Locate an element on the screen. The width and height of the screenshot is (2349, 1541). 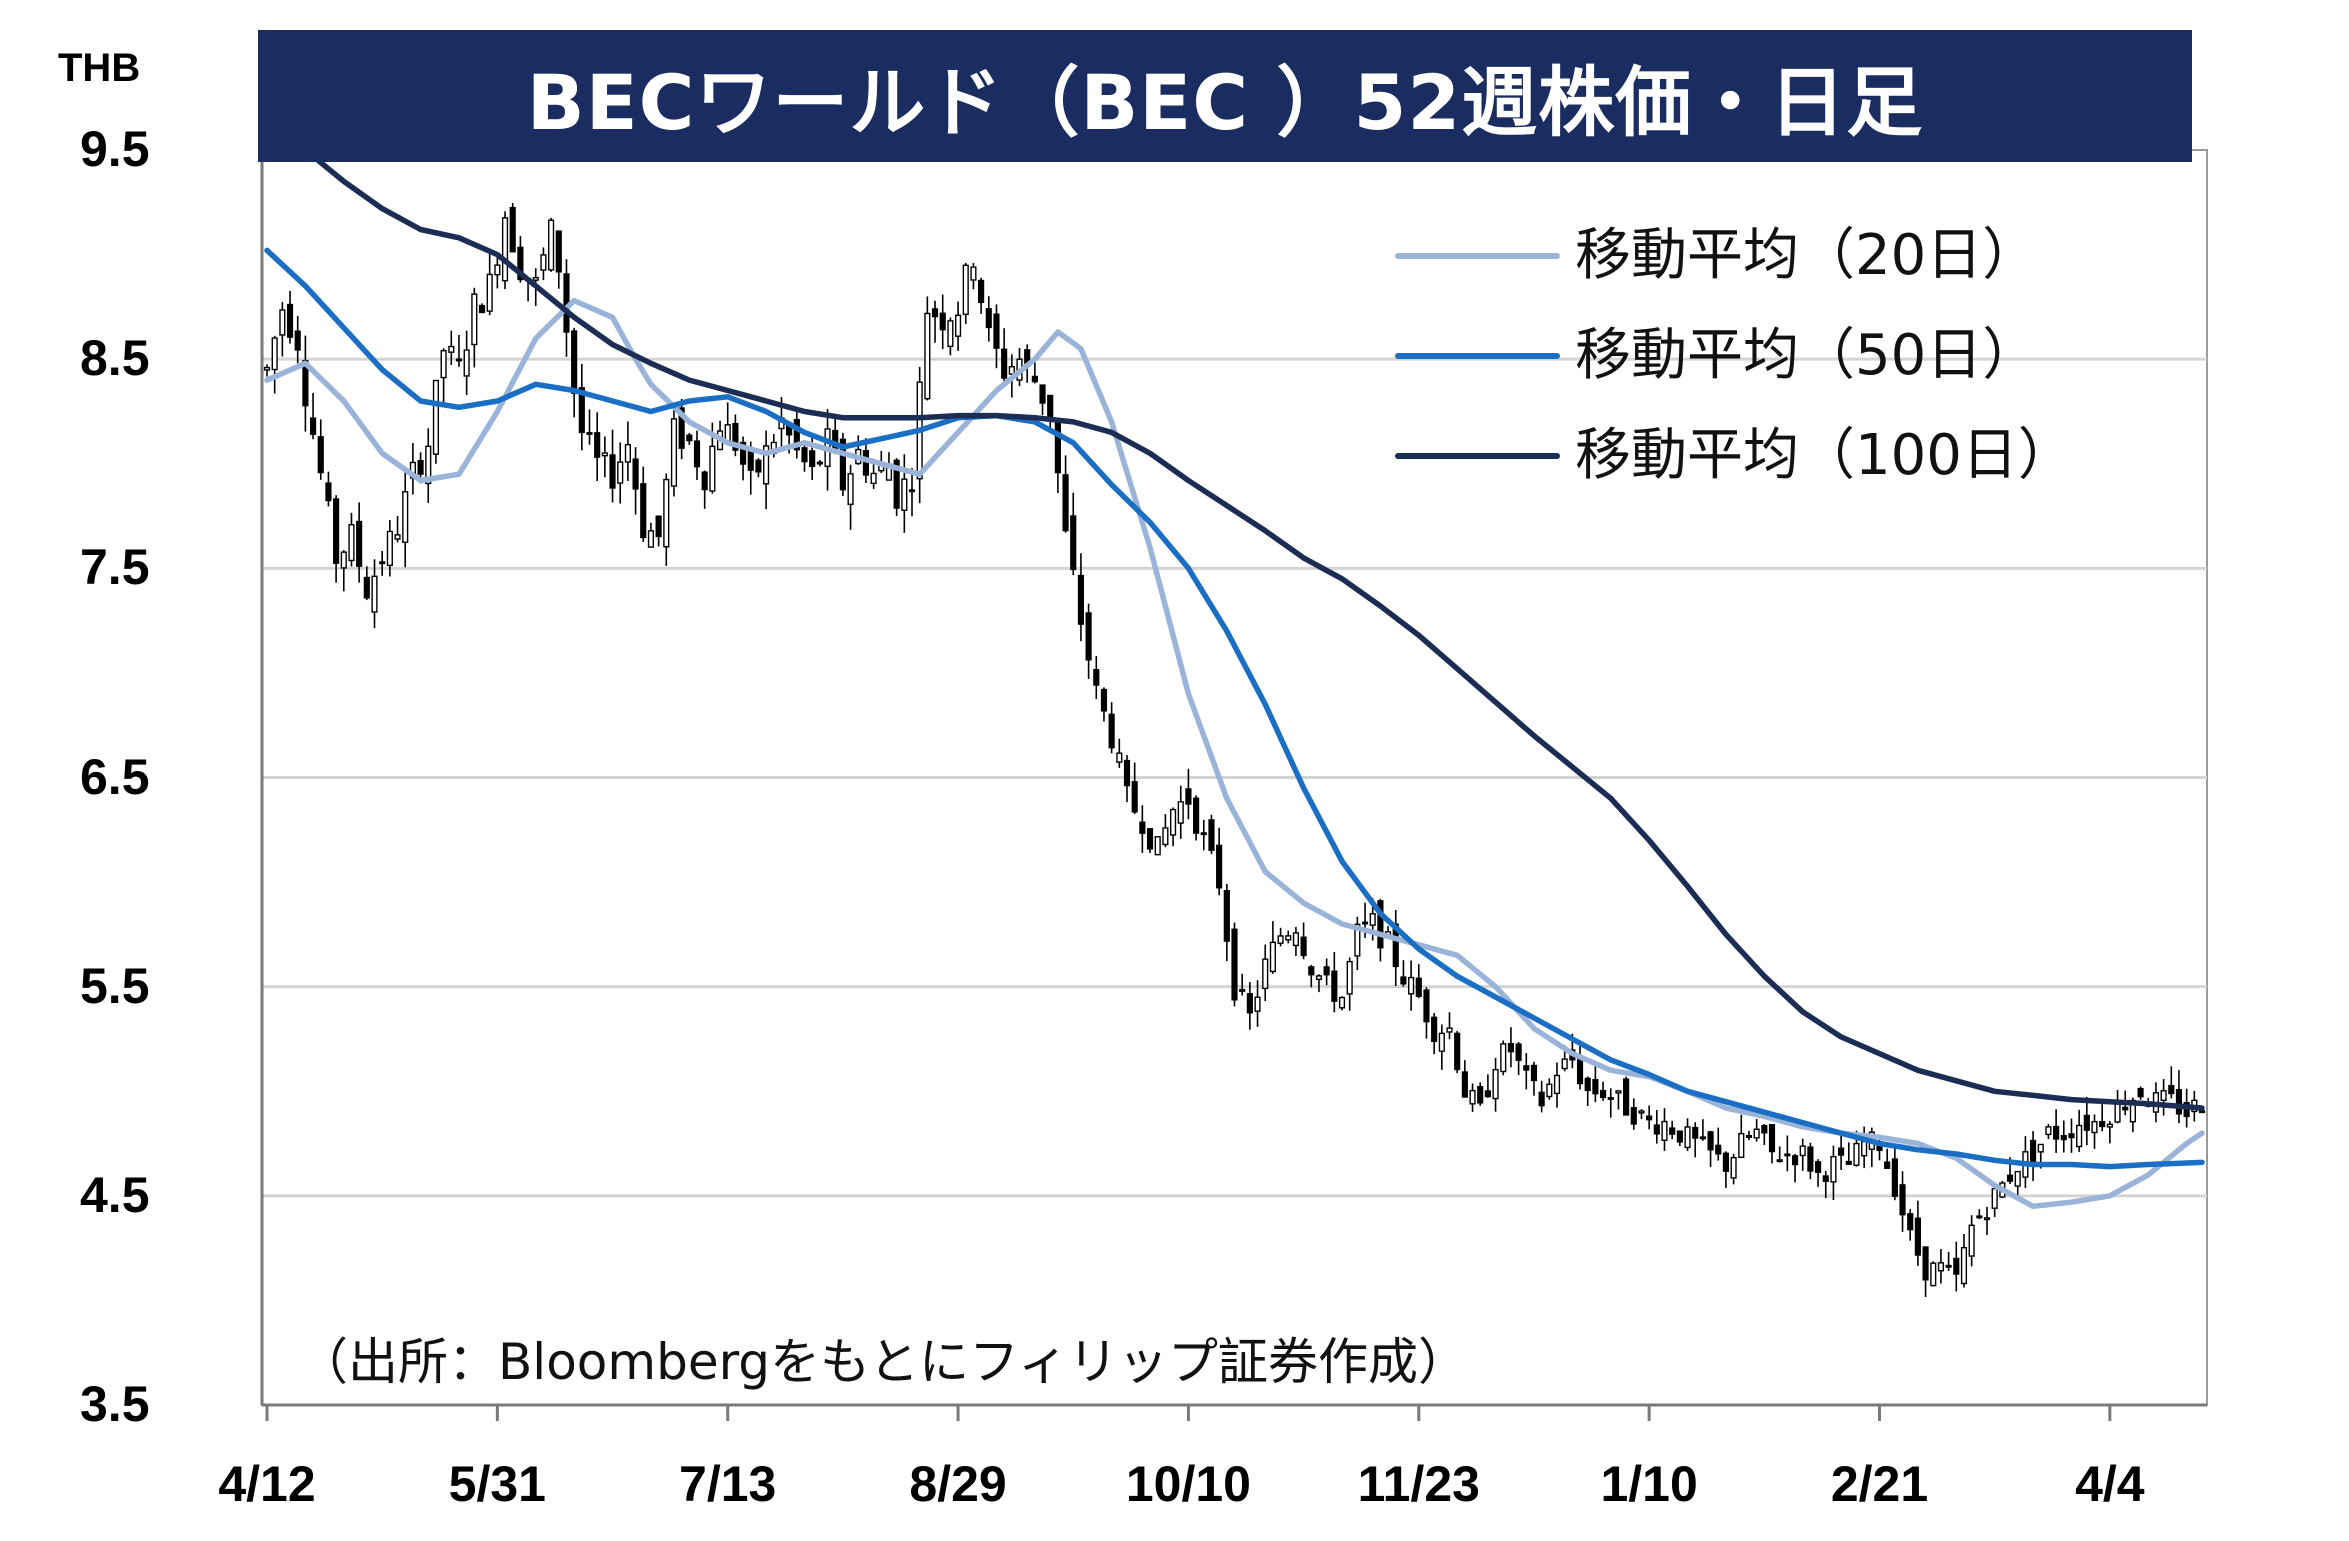
legend-label-ma20: 移動平均（20日） is located at coordinates (1807, 255).